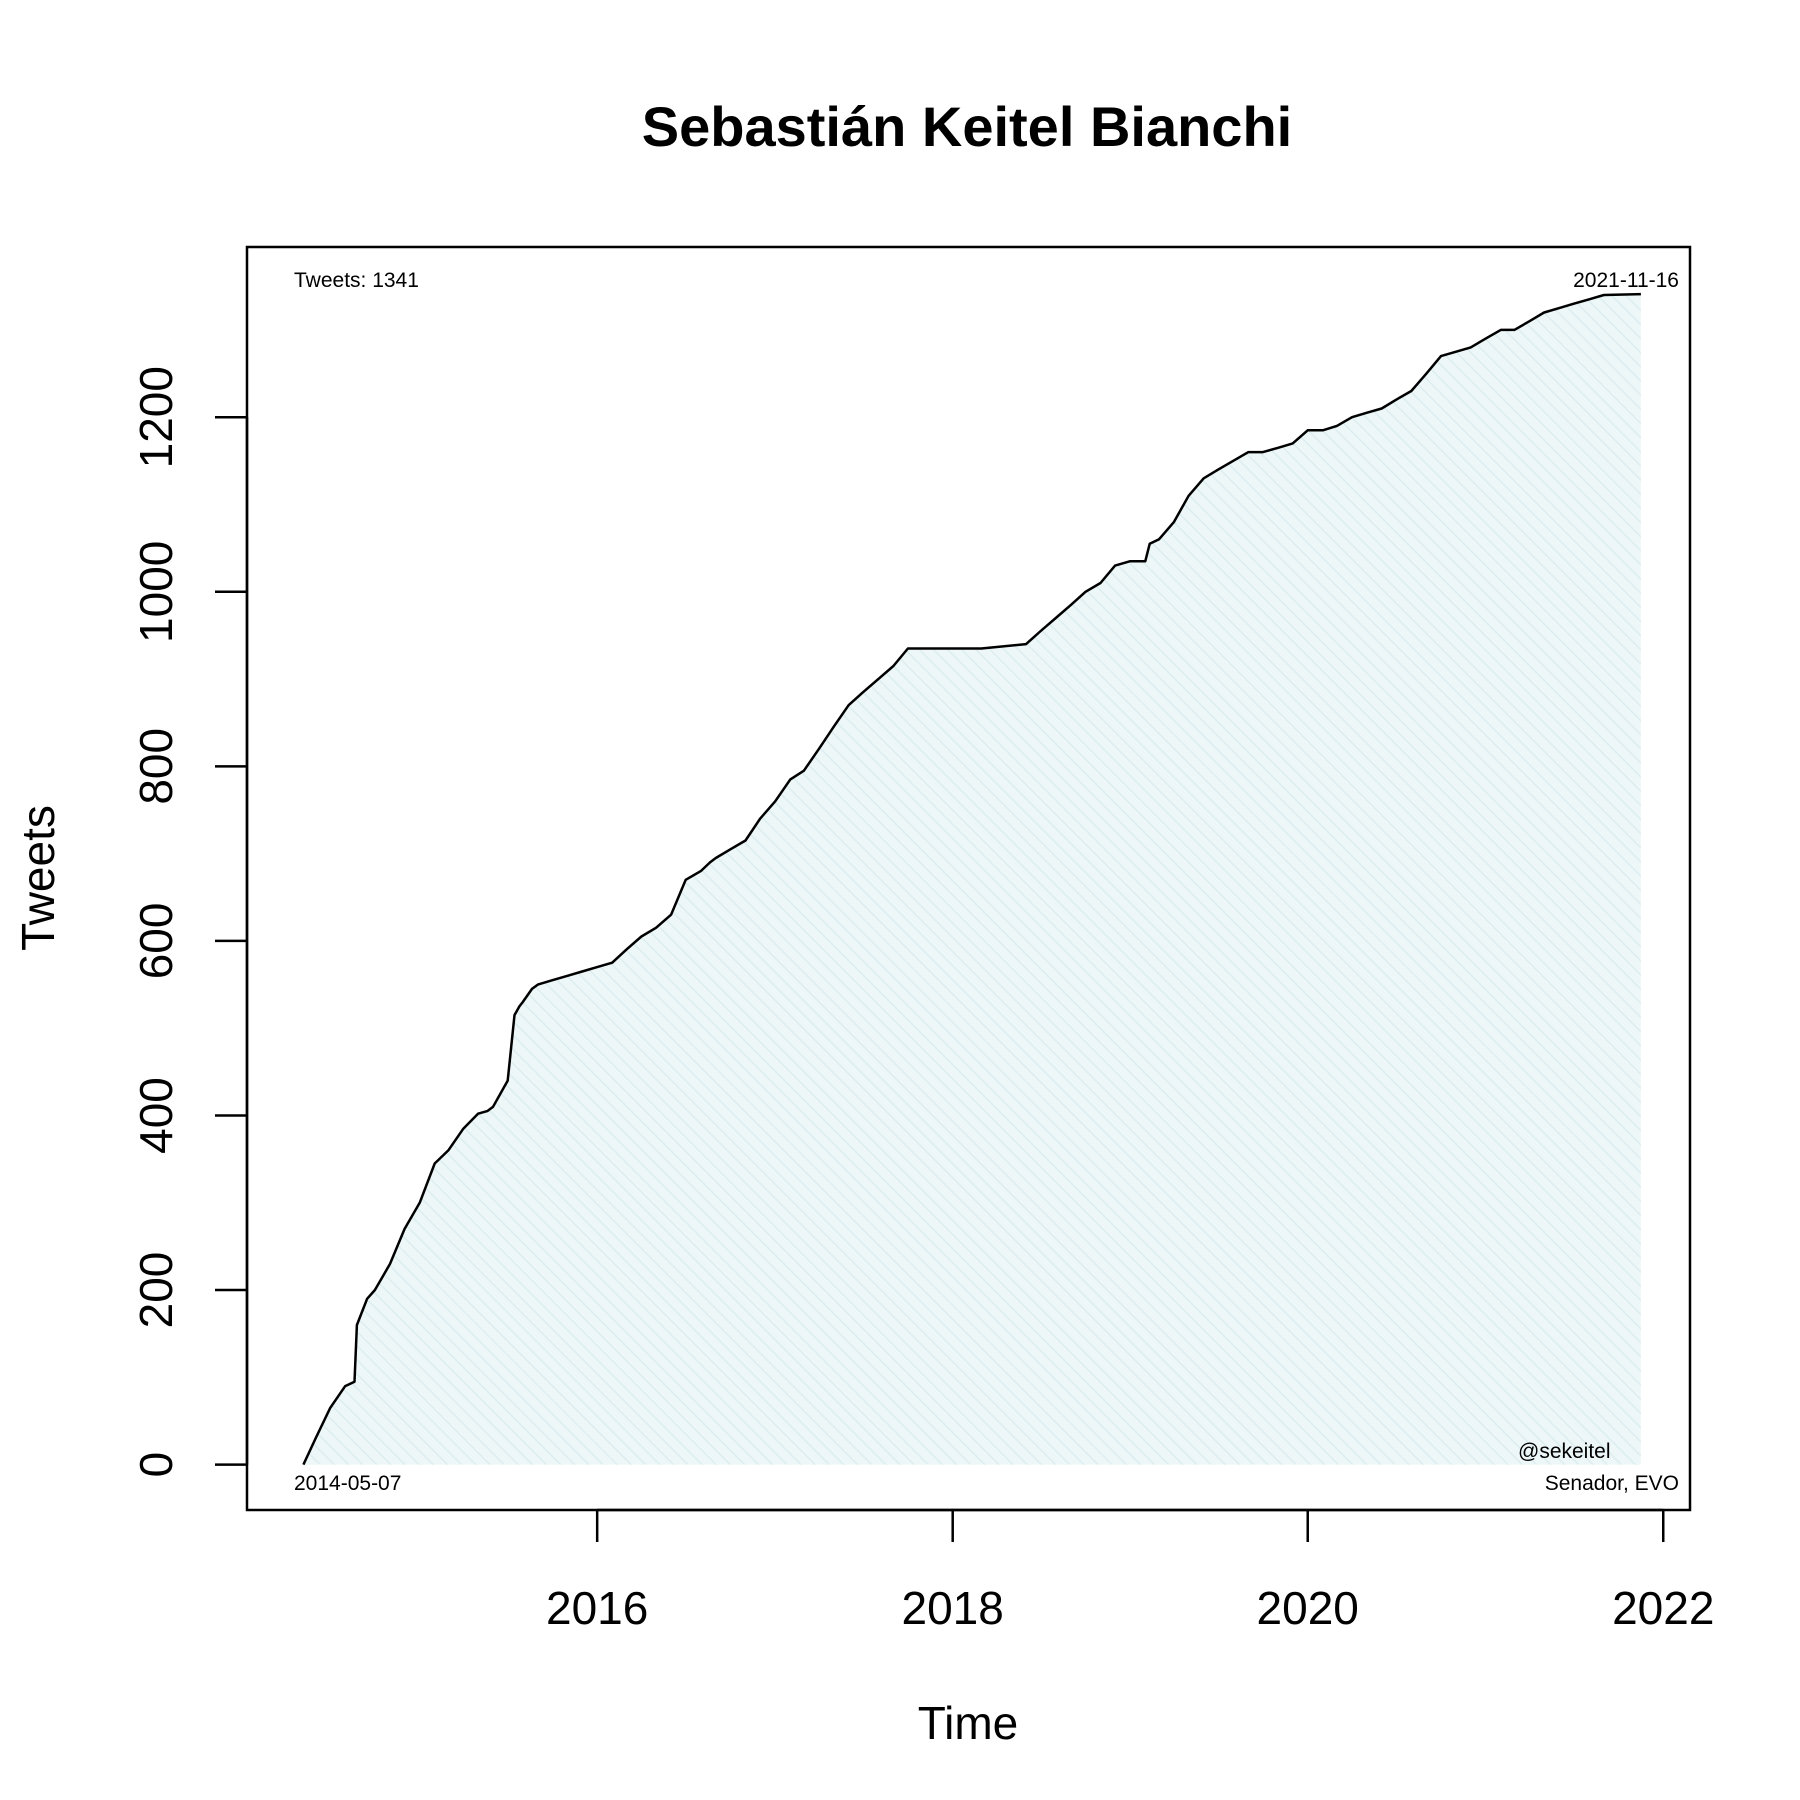  I want to click on y-axis: 0 200 400 600 800 1000 1200, so click(189, 922).